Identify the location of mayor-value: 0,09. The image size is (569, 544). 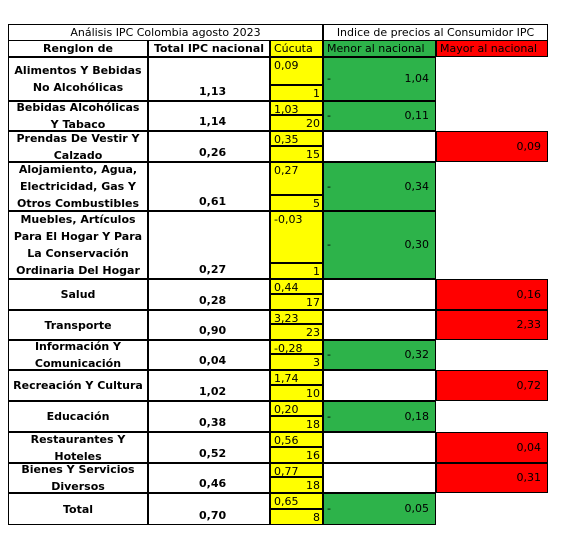
(492, 146).